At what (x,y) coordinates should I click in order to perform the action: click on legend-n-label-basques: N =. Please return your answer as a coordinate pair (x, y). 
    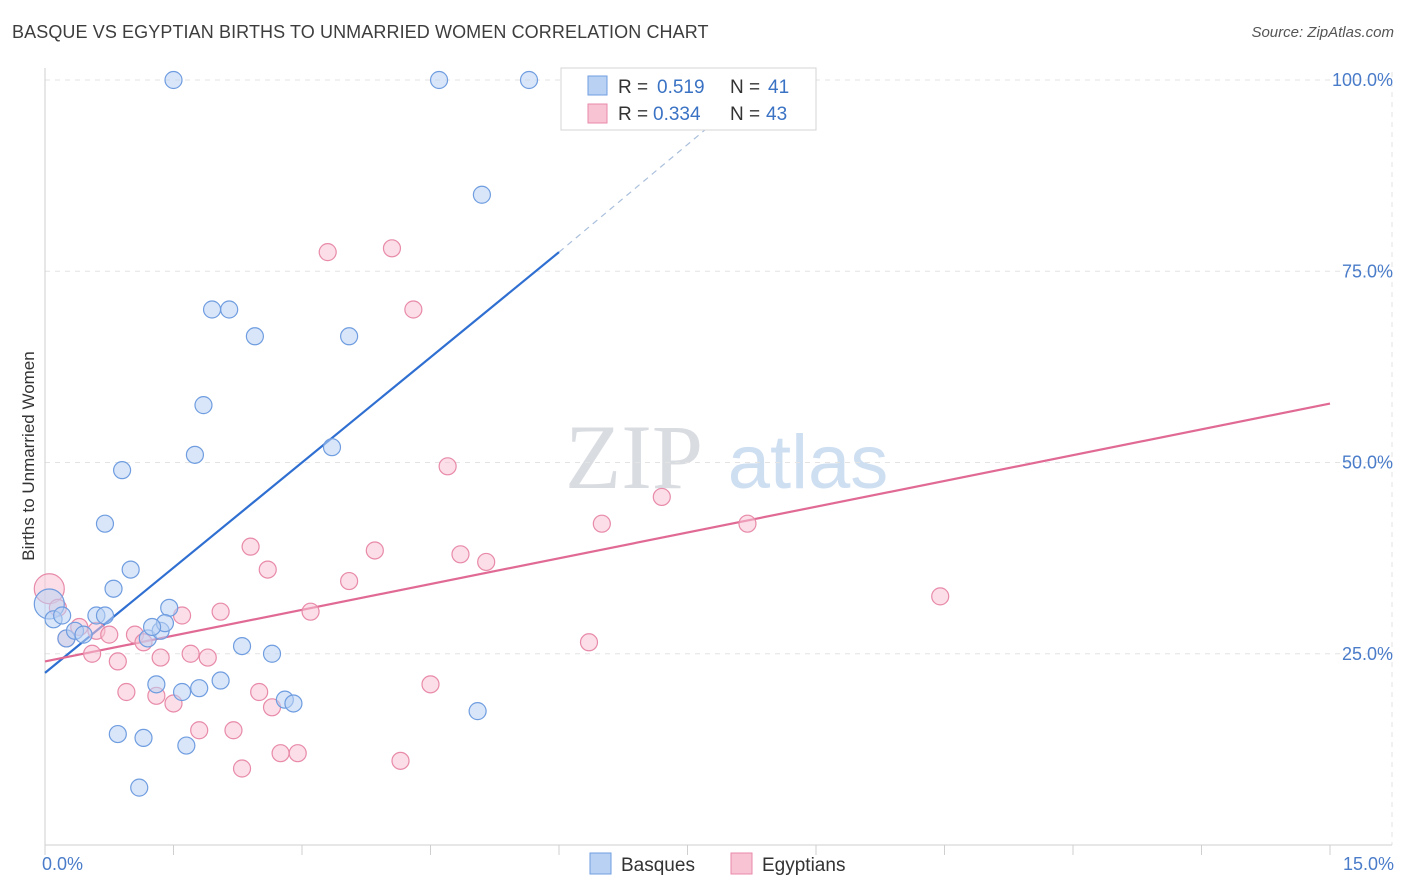
    Looking at the image, I should click on (745, 87).